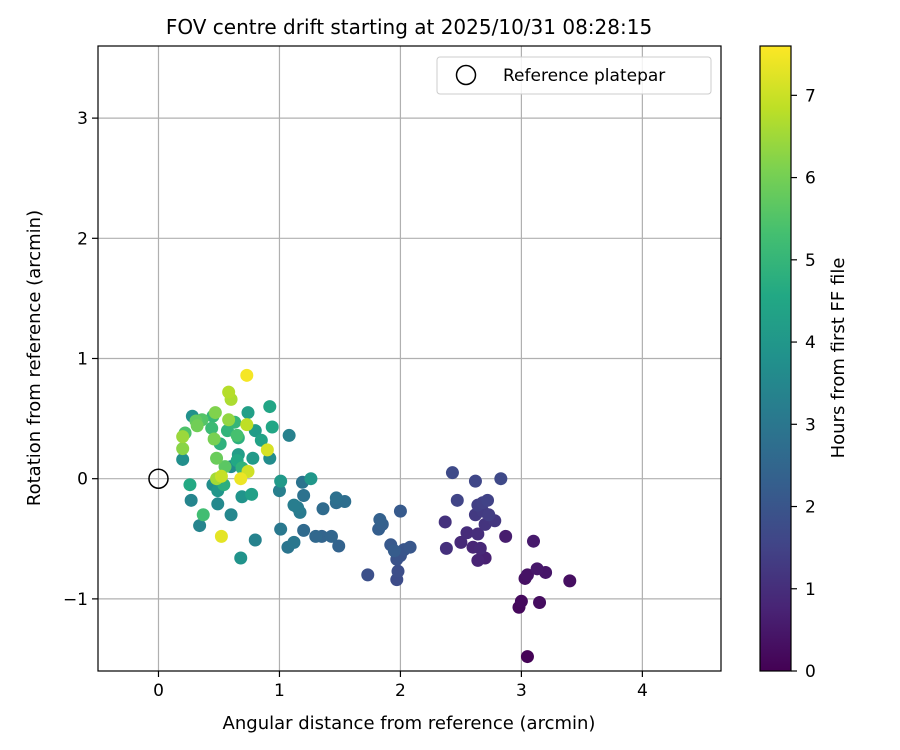 Image resolution: width=900 pixels, height=750 pixels. Describe the element at coordinates (82, 239) in the screenshot. I see `y-tick-label: 2` at that location.